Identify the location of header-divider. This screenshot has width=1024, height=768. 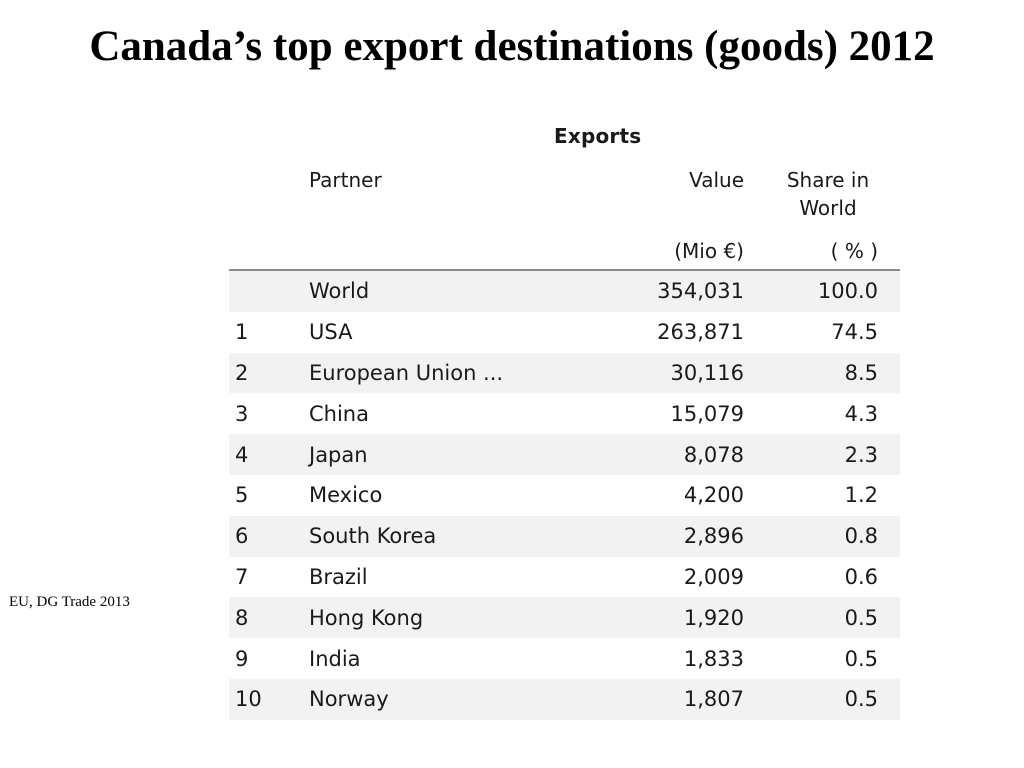
(564, 270).